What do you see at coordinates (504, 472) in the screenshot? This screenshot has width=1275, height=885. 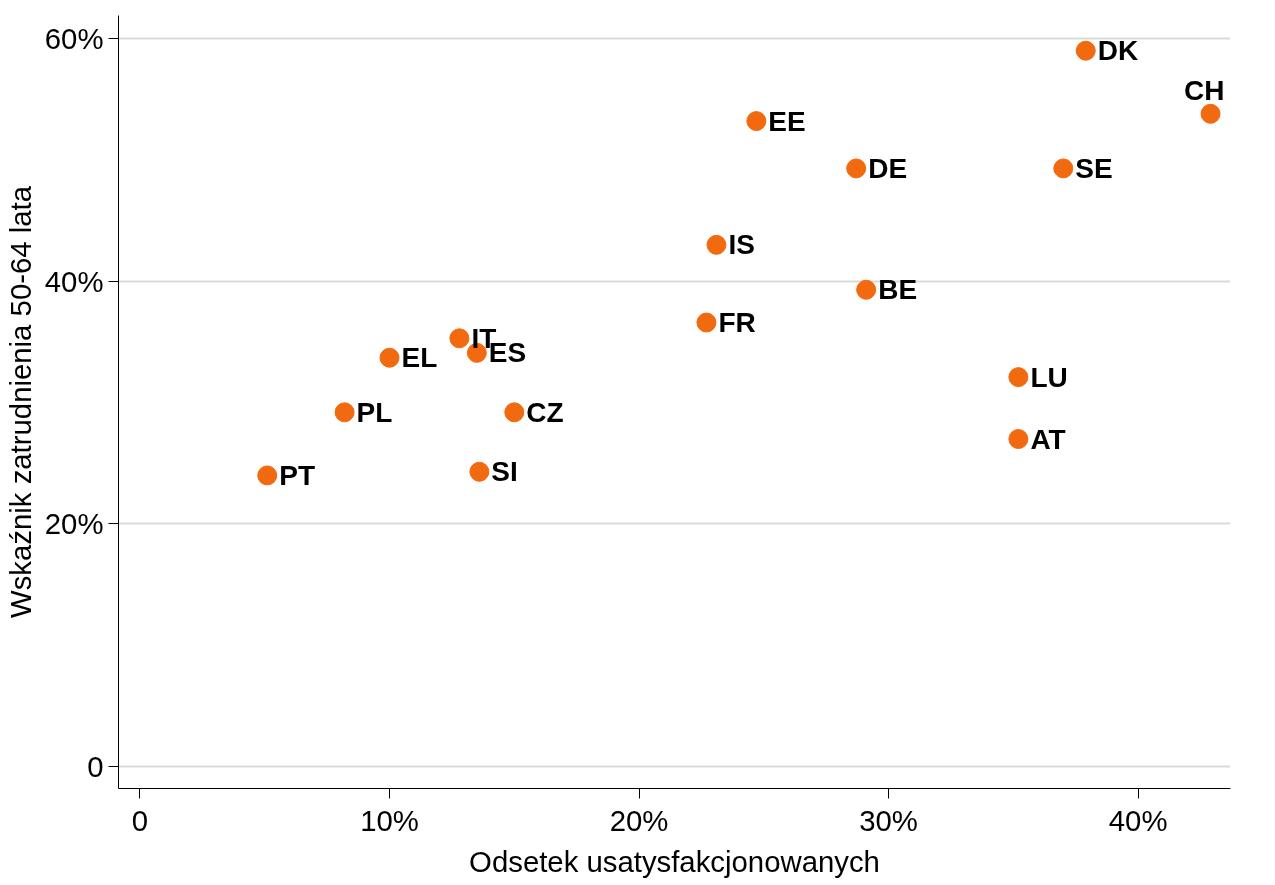 I see `annotation: SI` at bounding box center [504, 472].